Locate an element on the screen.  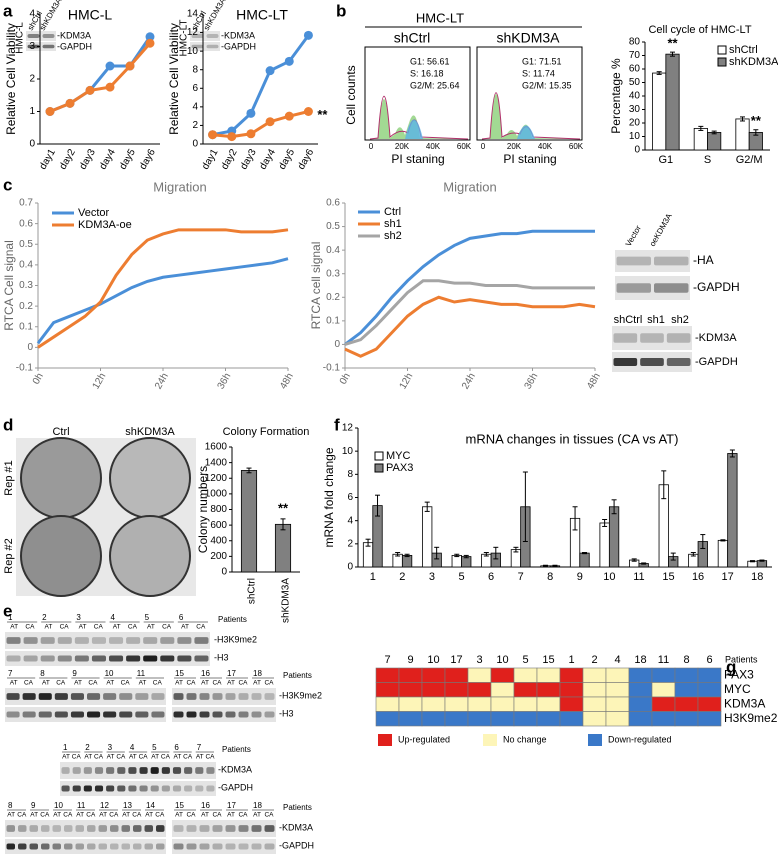
x-tick-label: 16 is located at coordinates (698, 577).